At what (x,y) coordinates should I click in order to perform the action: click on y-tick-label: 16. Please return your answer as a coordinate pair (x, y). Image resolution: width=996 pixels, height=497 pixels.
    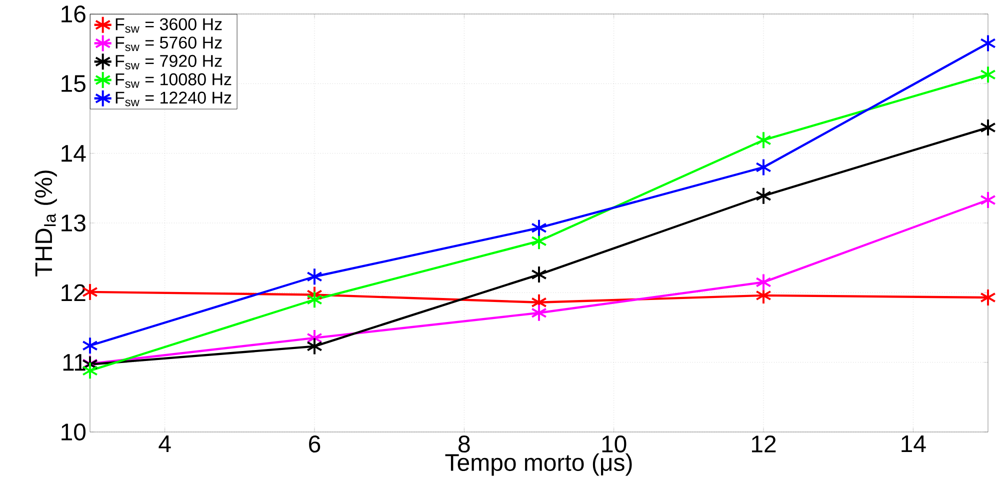
    Looking at the image, I should click on (74, 14).